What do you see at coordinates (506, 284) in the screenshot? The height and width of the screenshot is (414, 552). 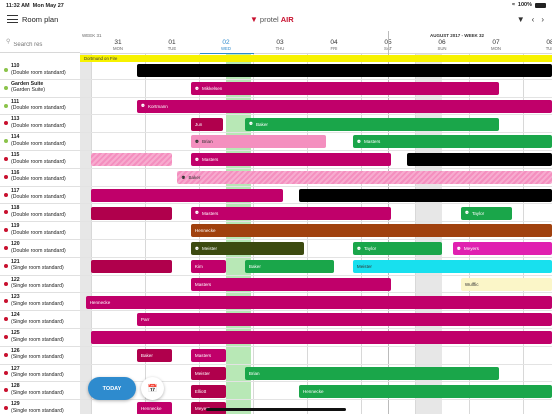 I see `reservation-bar: Wulffic` at bounding box center [506, 284].